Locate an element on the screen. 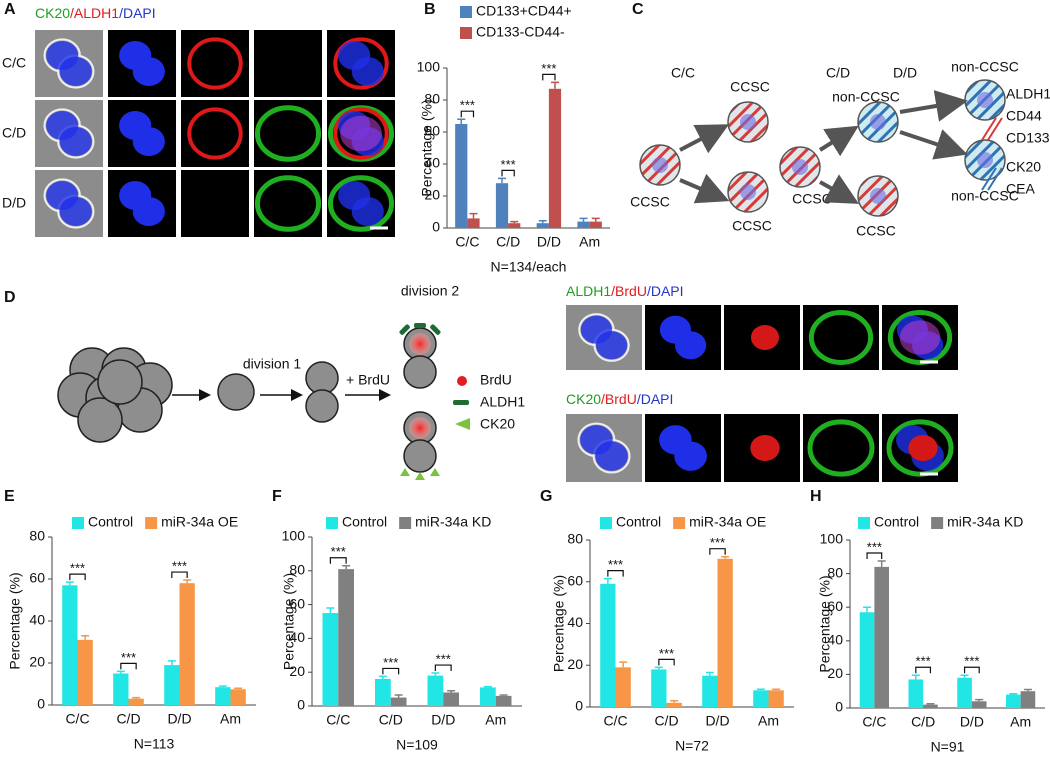 This screenshot has height=757, width=1050. y-tick-label: 100 is located at coordinates (832, 539).